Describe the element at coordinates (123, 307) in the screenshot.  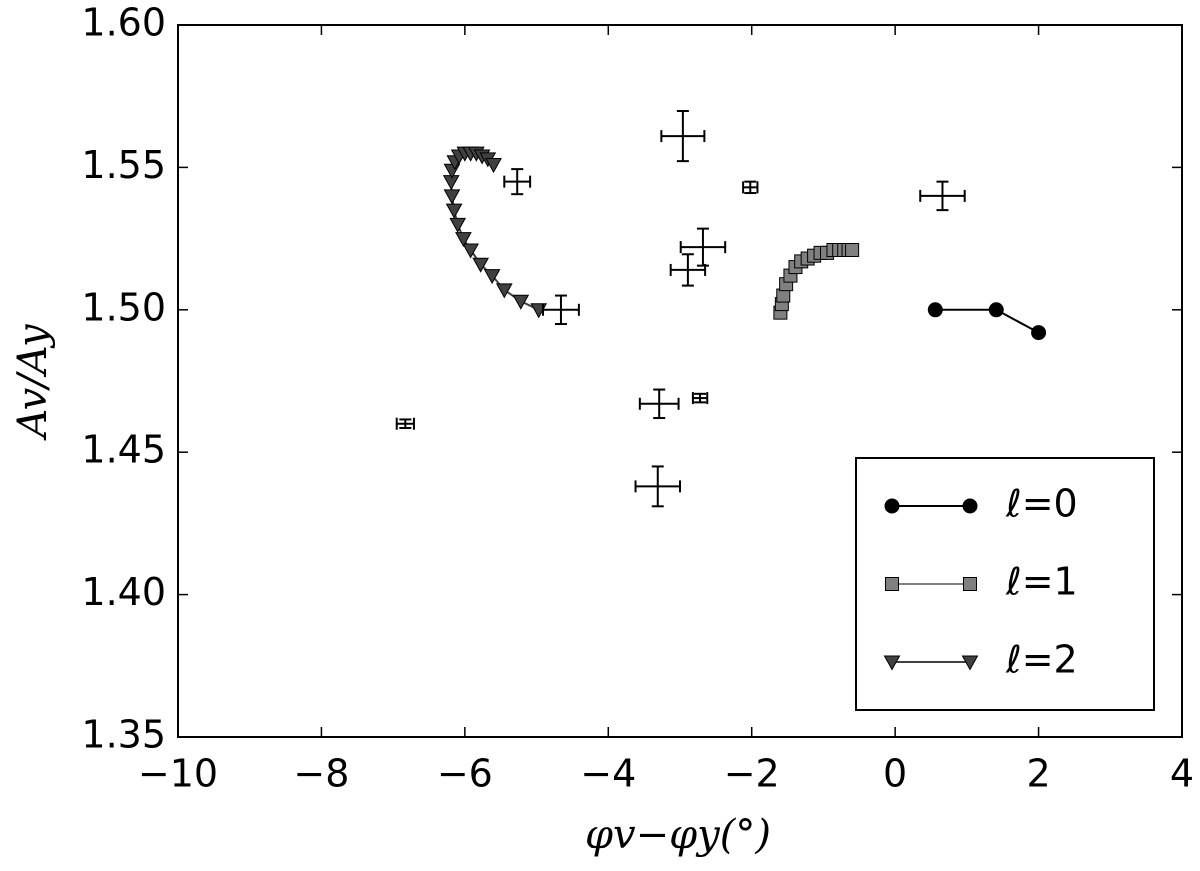
I see `y-tick-label: 1.50` at that location.